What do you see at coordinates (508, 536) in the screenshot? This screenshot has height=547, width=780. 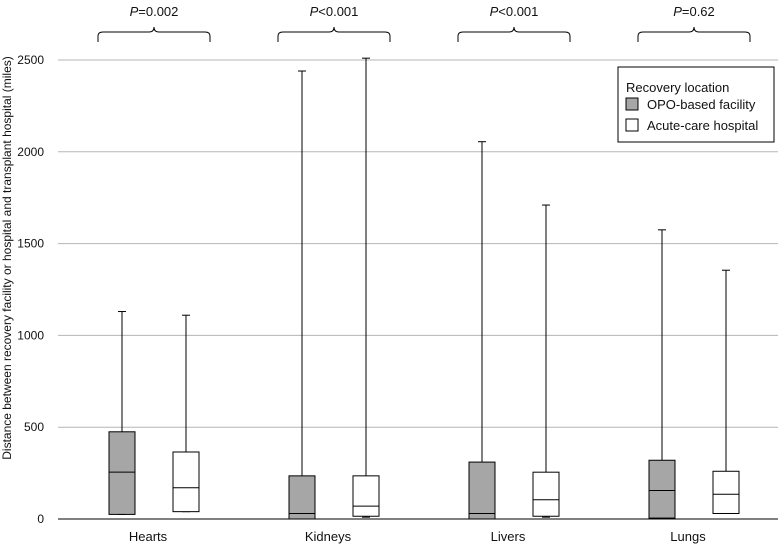 I see `x-tick-label-livers: Livers` at bounding box center [508, 536].